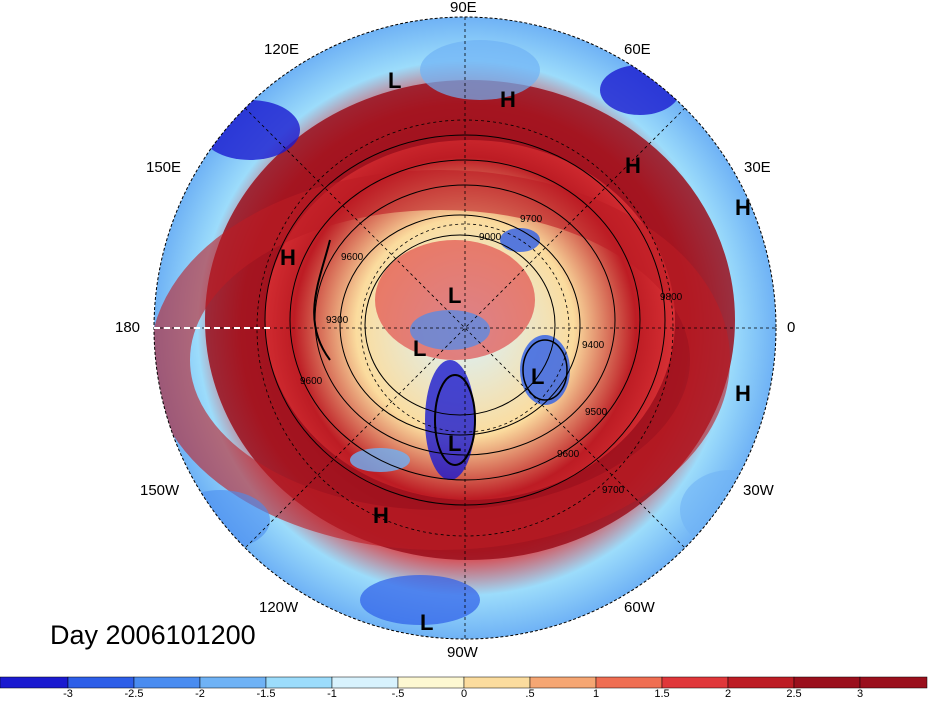 This screenshot has width=928, height=702. I want to click on longitude-label: 30E, so click(757, 167).